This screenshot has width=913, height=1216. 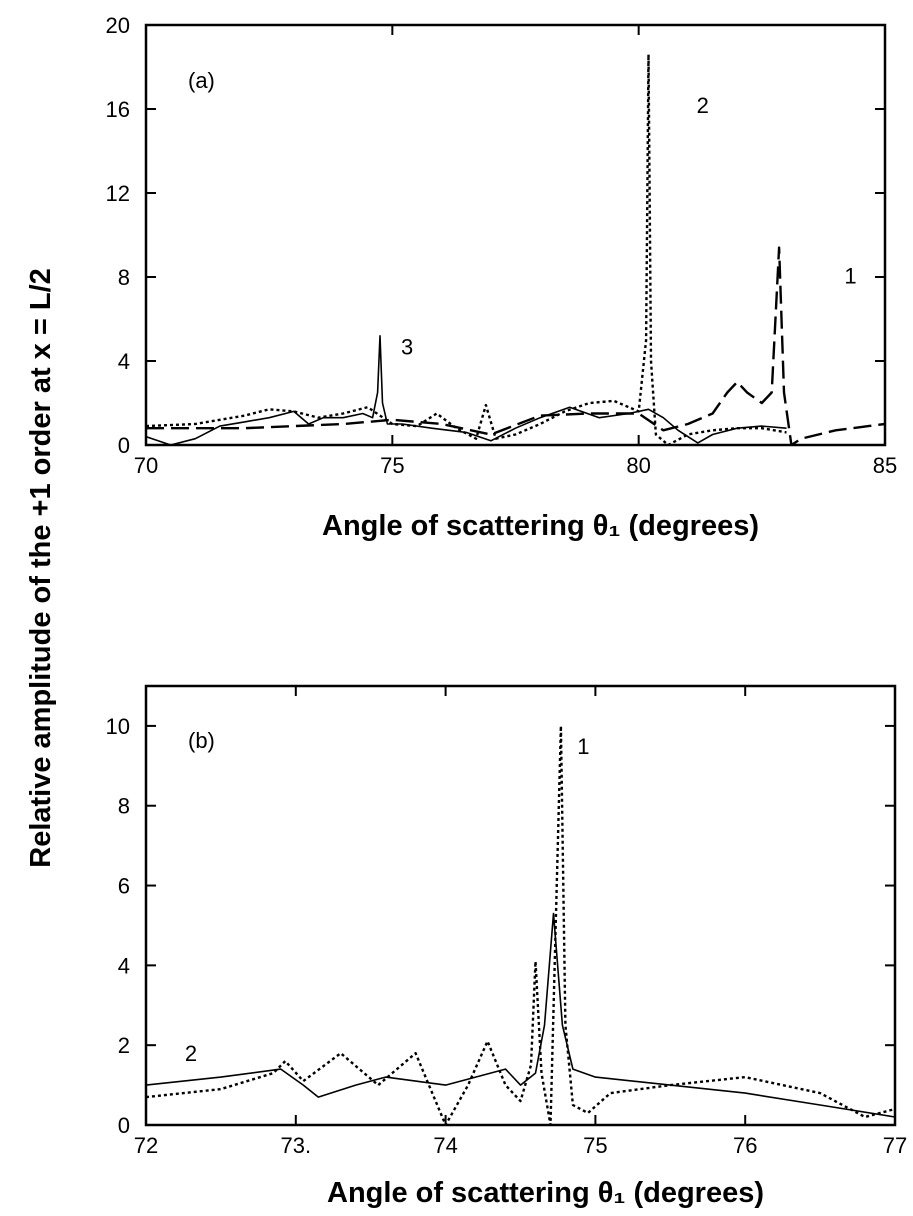 What do you see at coordinates (118, 25) in the screenshot?
I see `y-tick-label: 20` at bounding box center [118, 25].